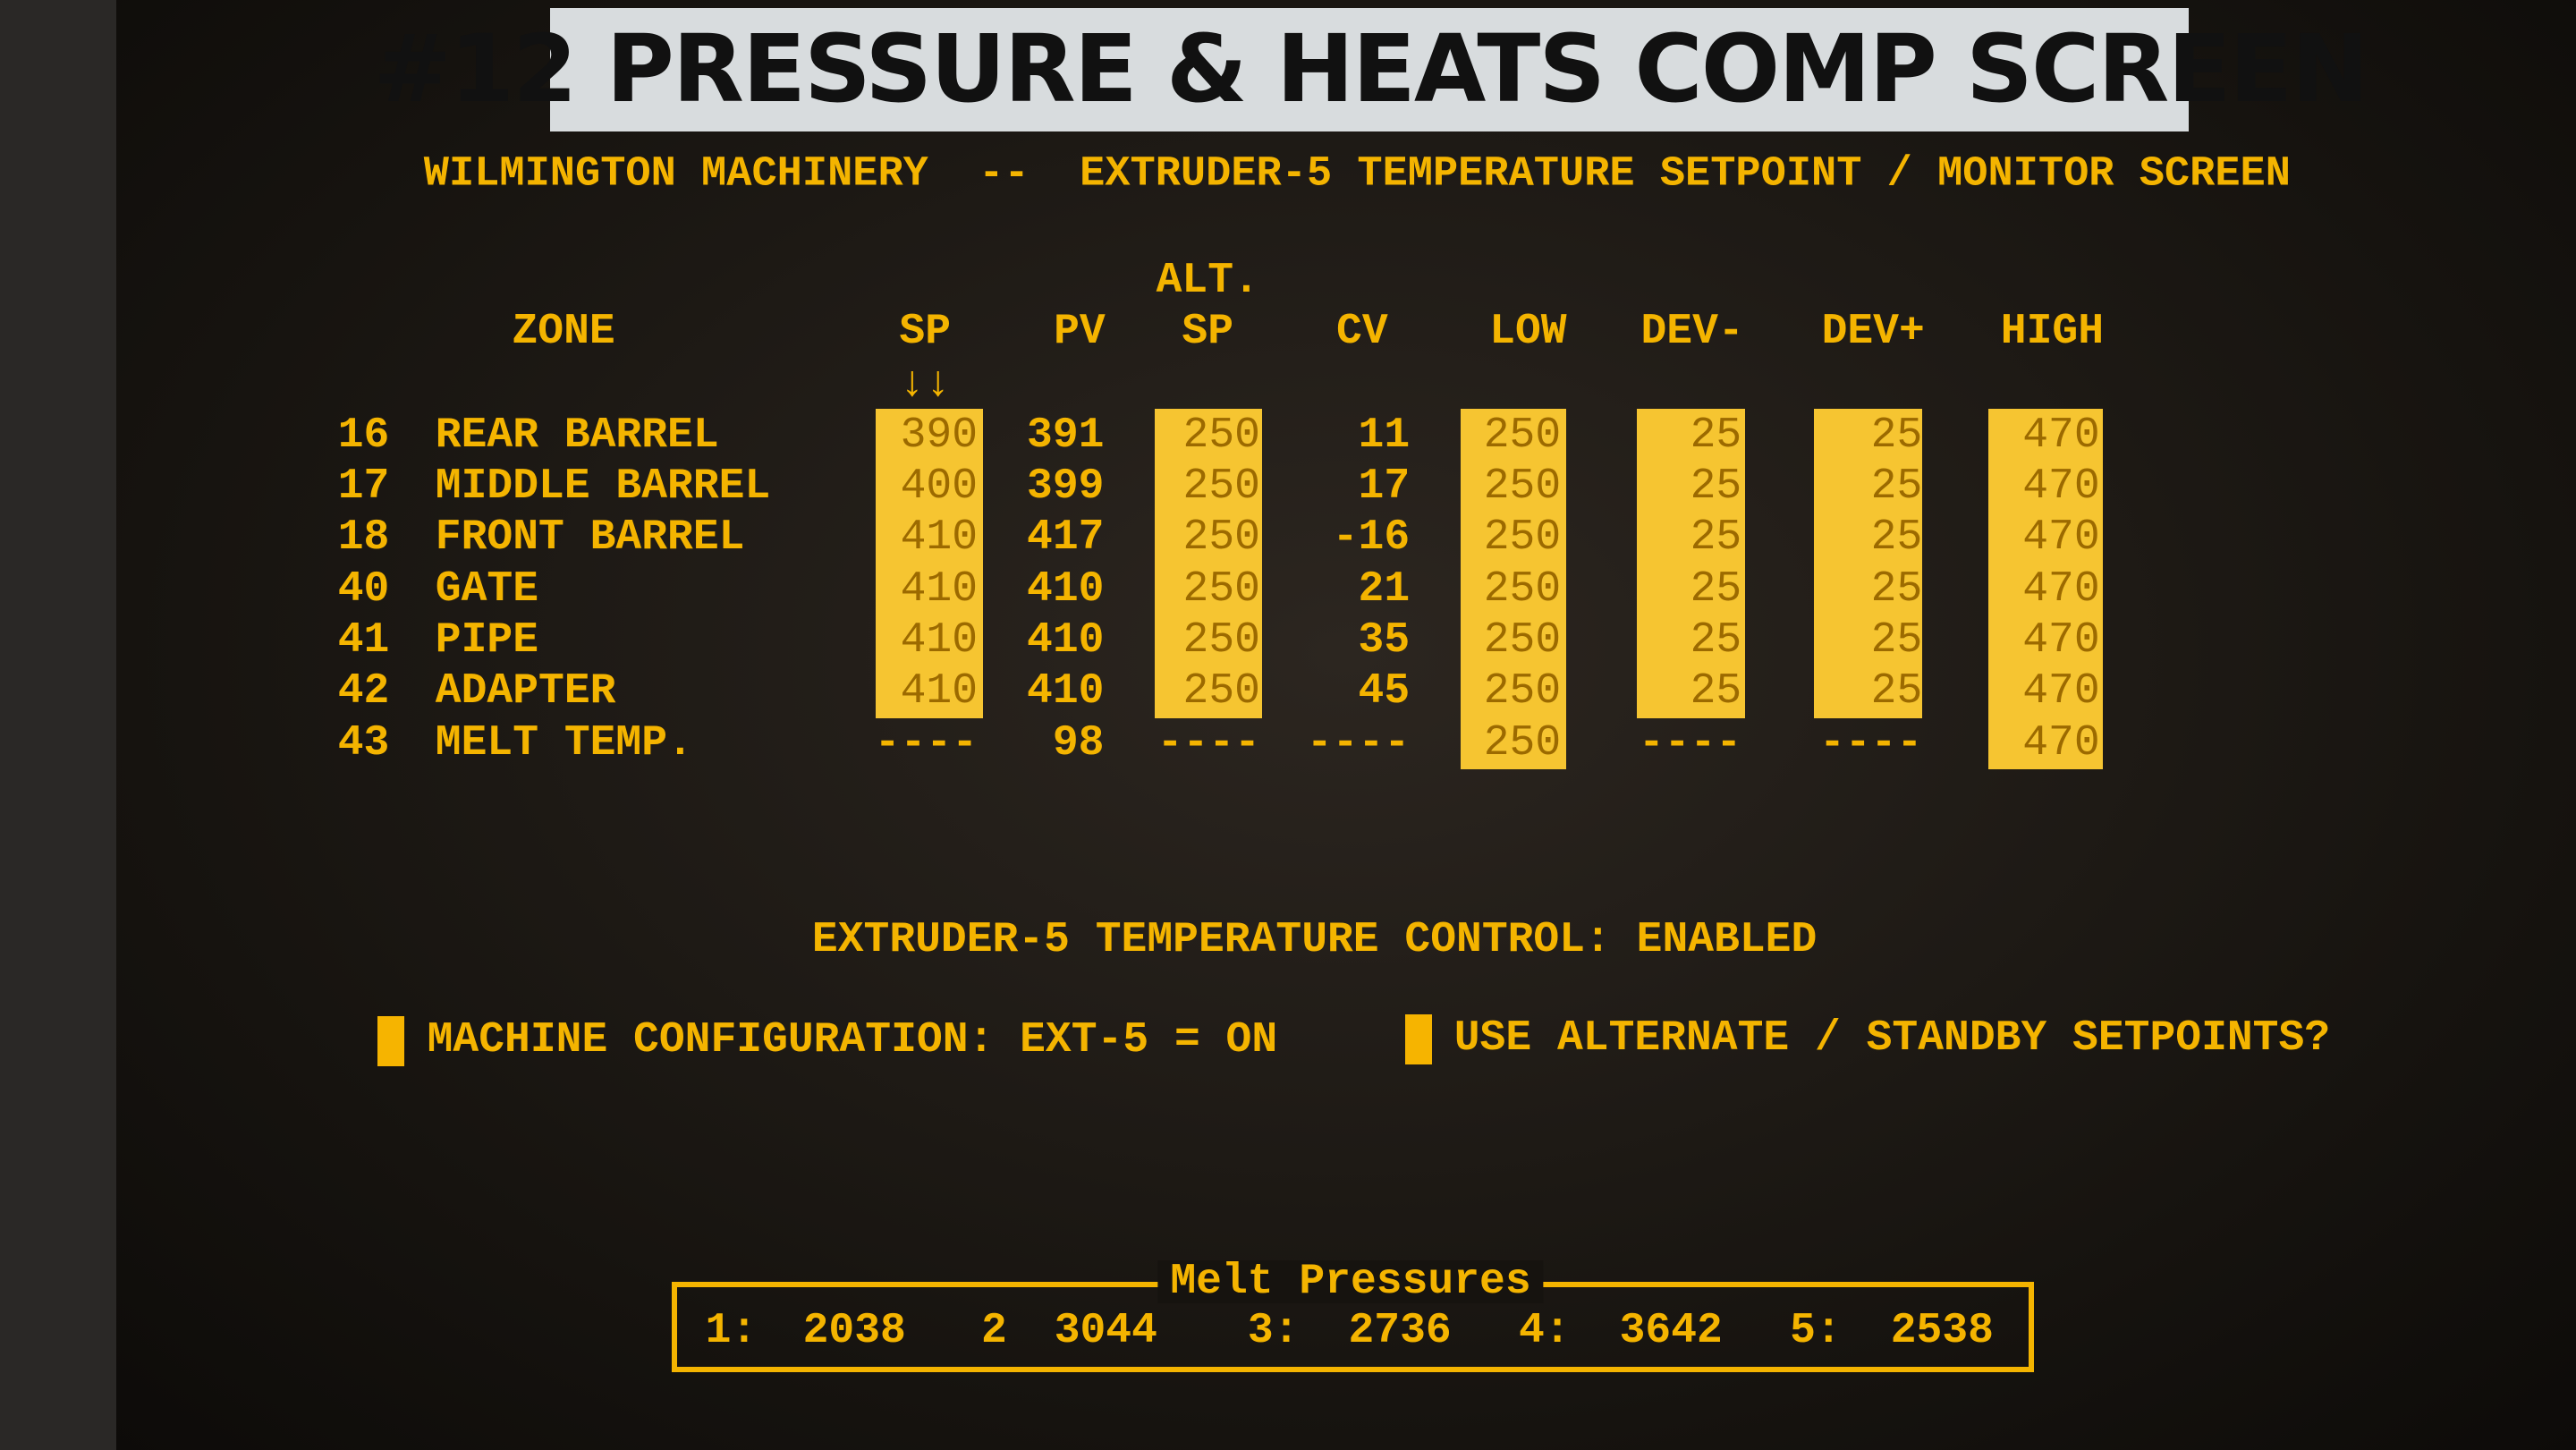  I want to click on pressure-label: 3:, so click(1273, 1330).